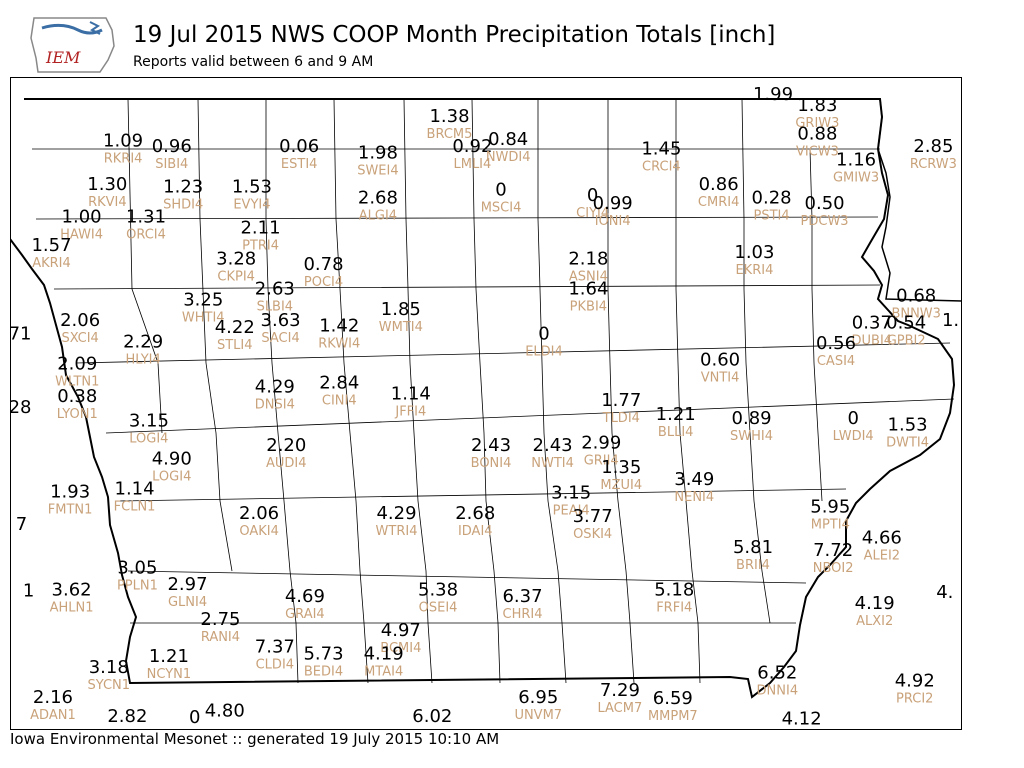  What do you see at coordinates (674, 589) in the screenshot?
I see `station-value: 5.18` at bounding box center [674, 589].